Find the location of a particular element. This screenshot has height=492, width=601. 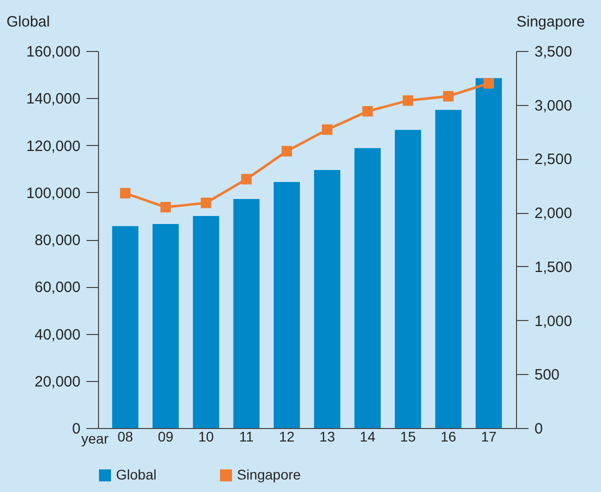

x-tick-label: 11 is located at coordinates (246, 436).